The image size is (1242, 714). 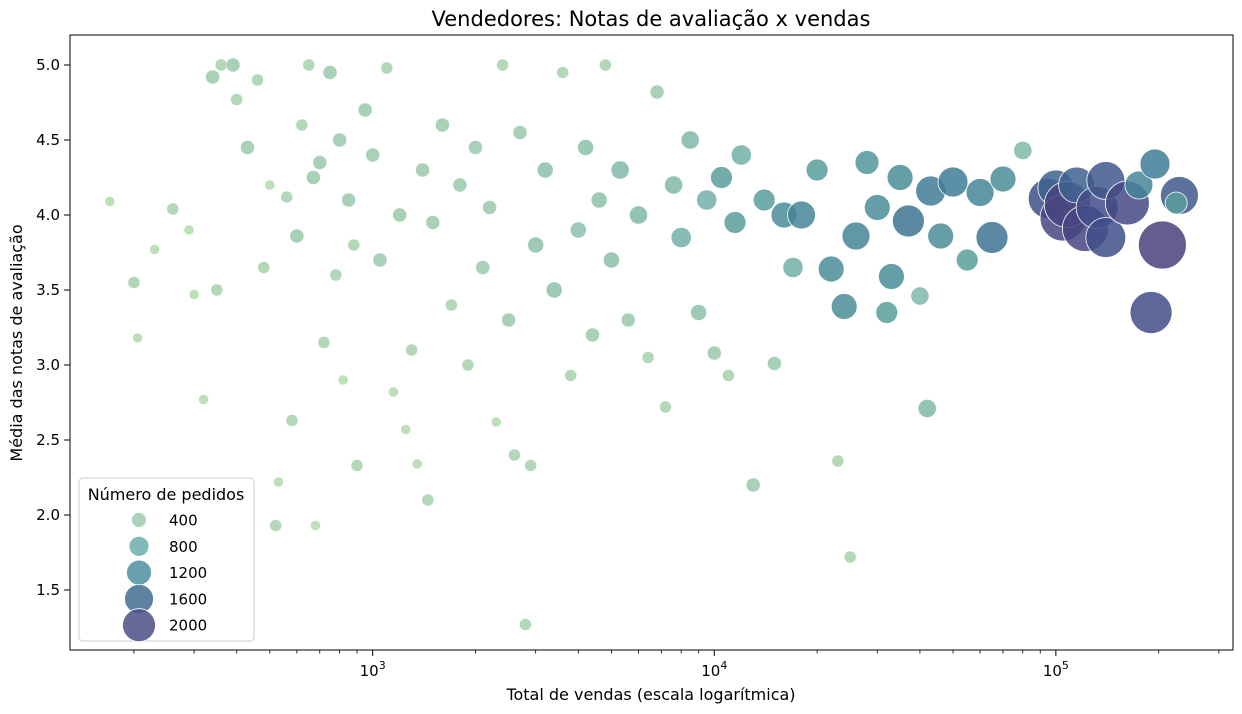 What do you see at coordinates (48, 290) in the screenshot?
I see `y-tick-label: 3.5` at bounding box center [48, 290].